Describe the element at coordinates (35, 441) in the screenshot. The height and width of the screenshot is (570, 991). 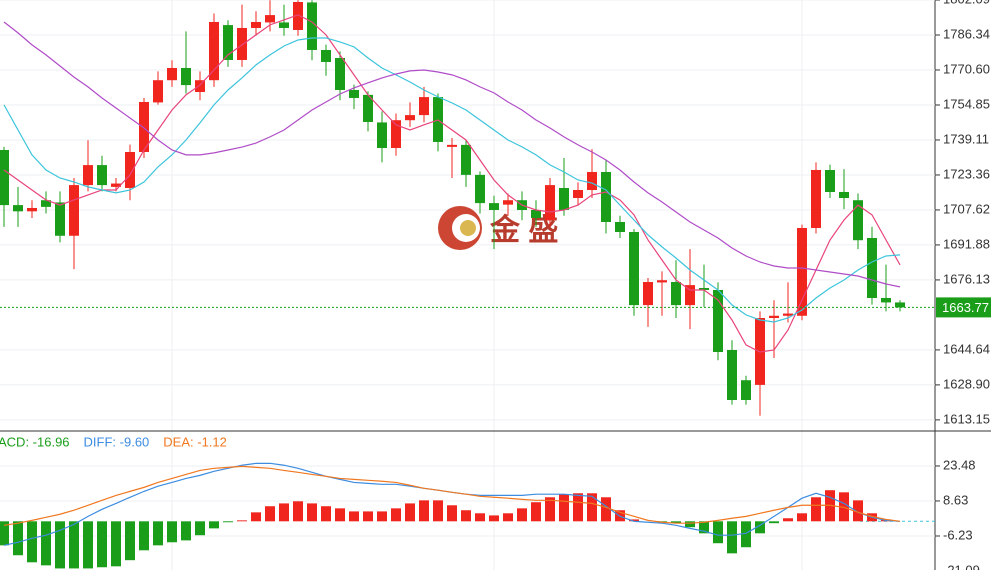
I see `legend-label: ACD: -16.96` at that location.